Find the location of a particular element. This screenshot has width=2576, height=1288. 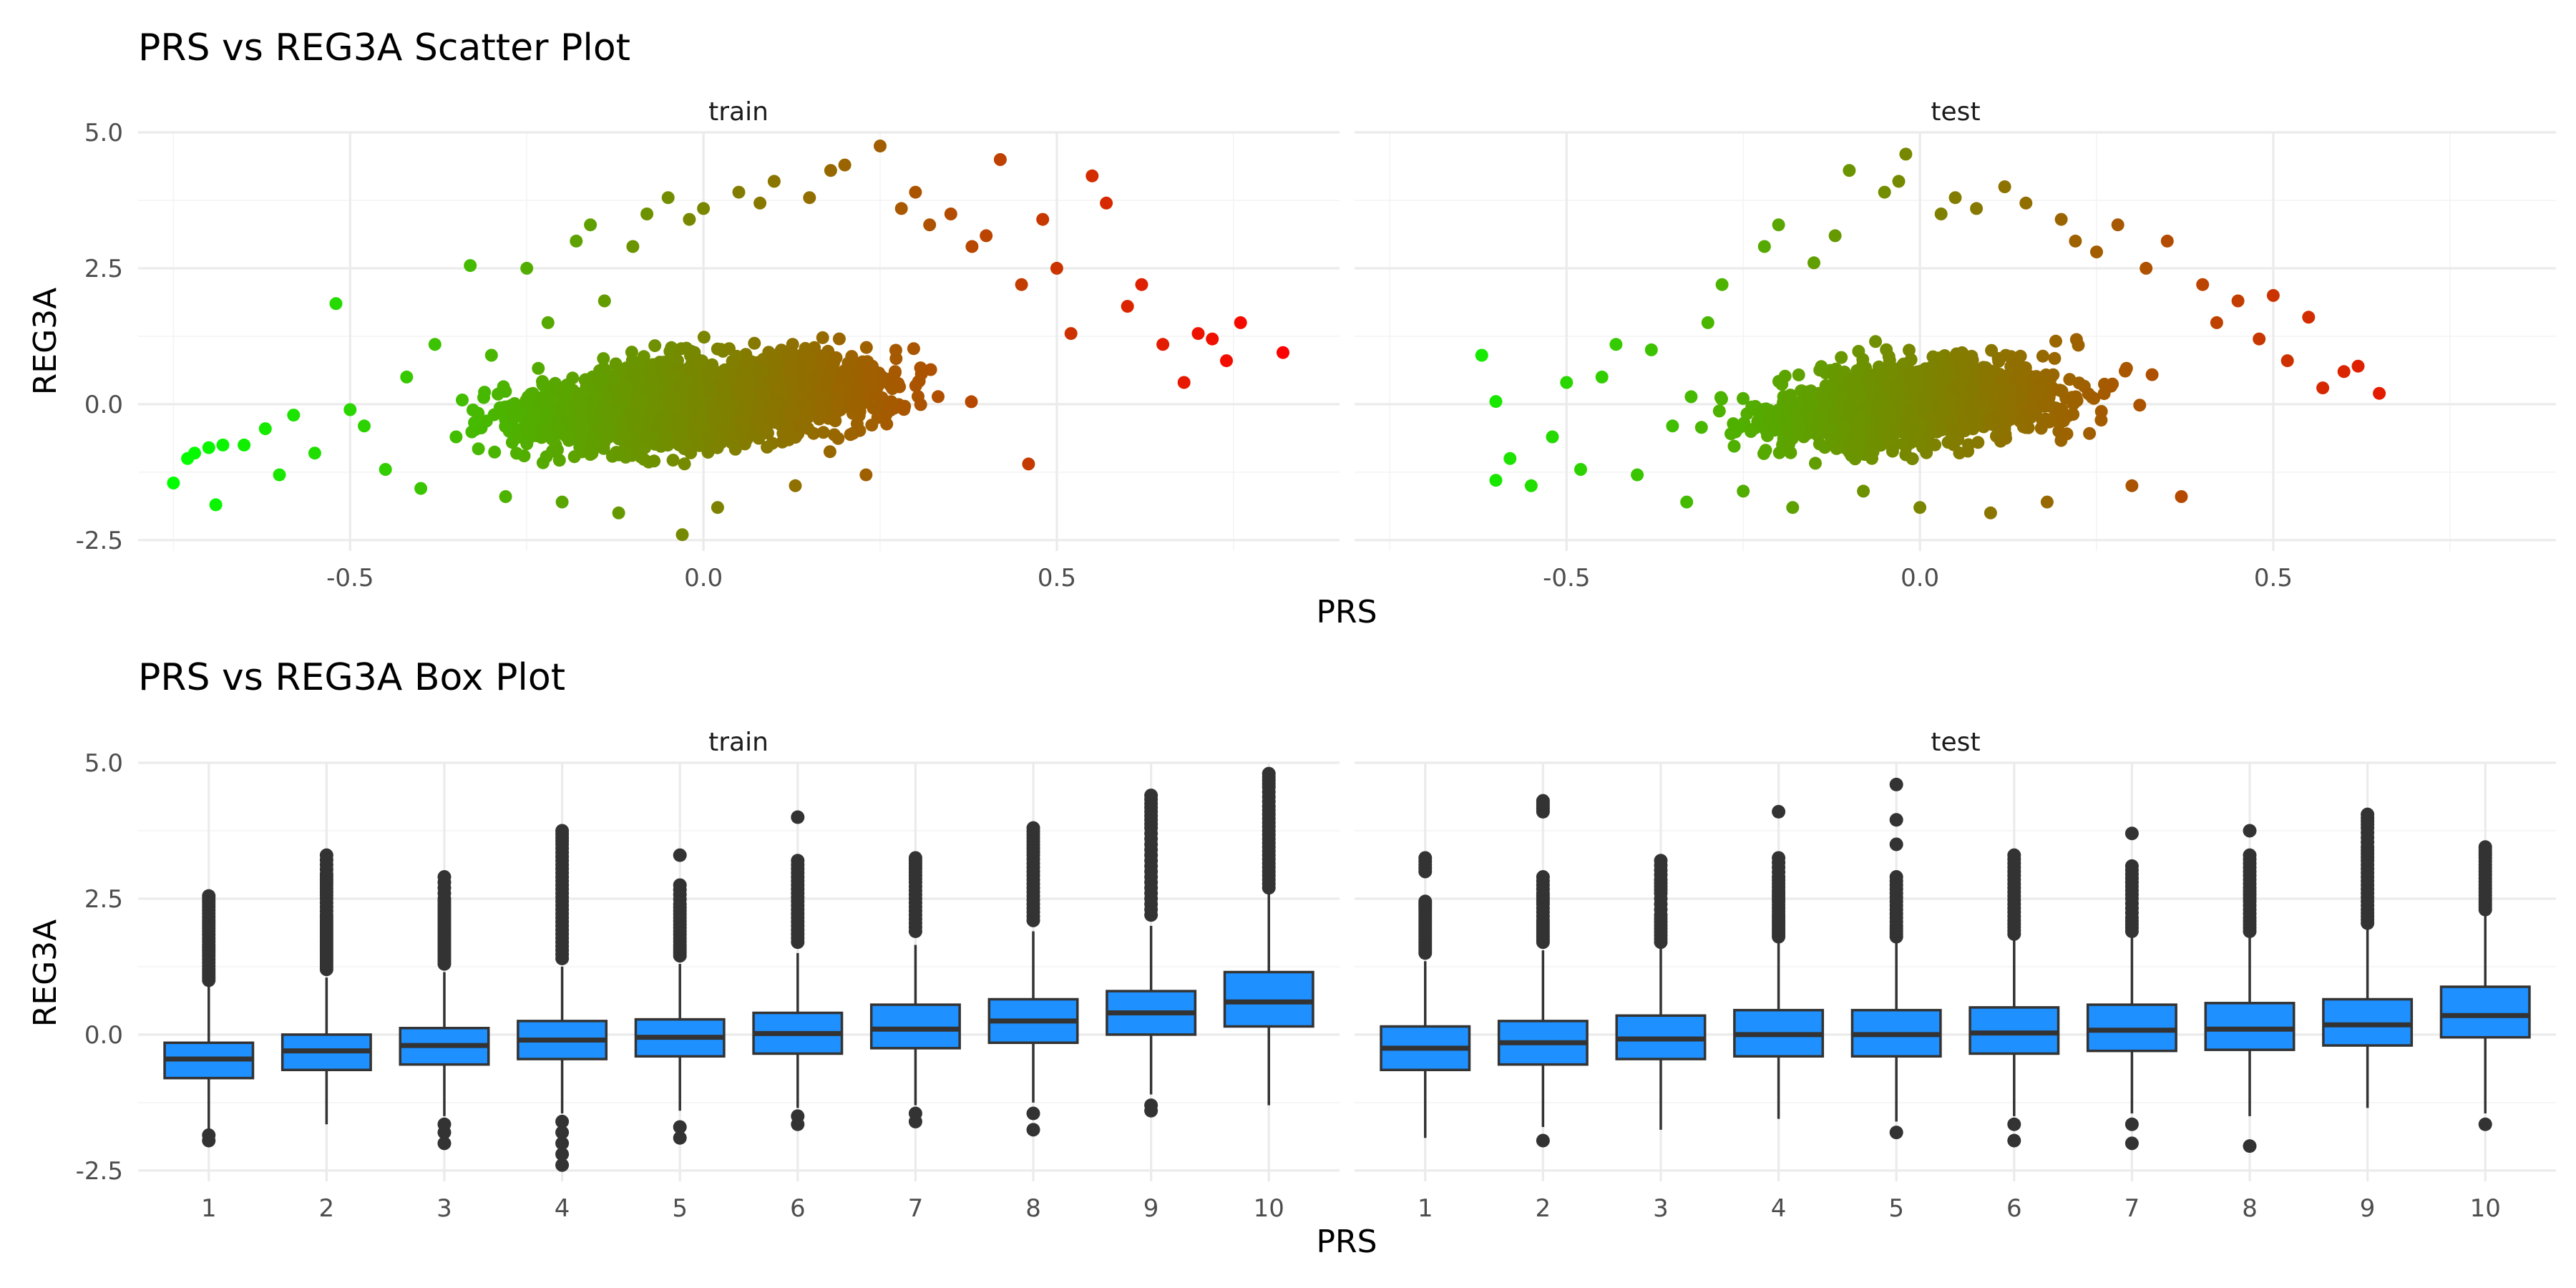

box-strip-train: train is located at coordinates (738, 742).